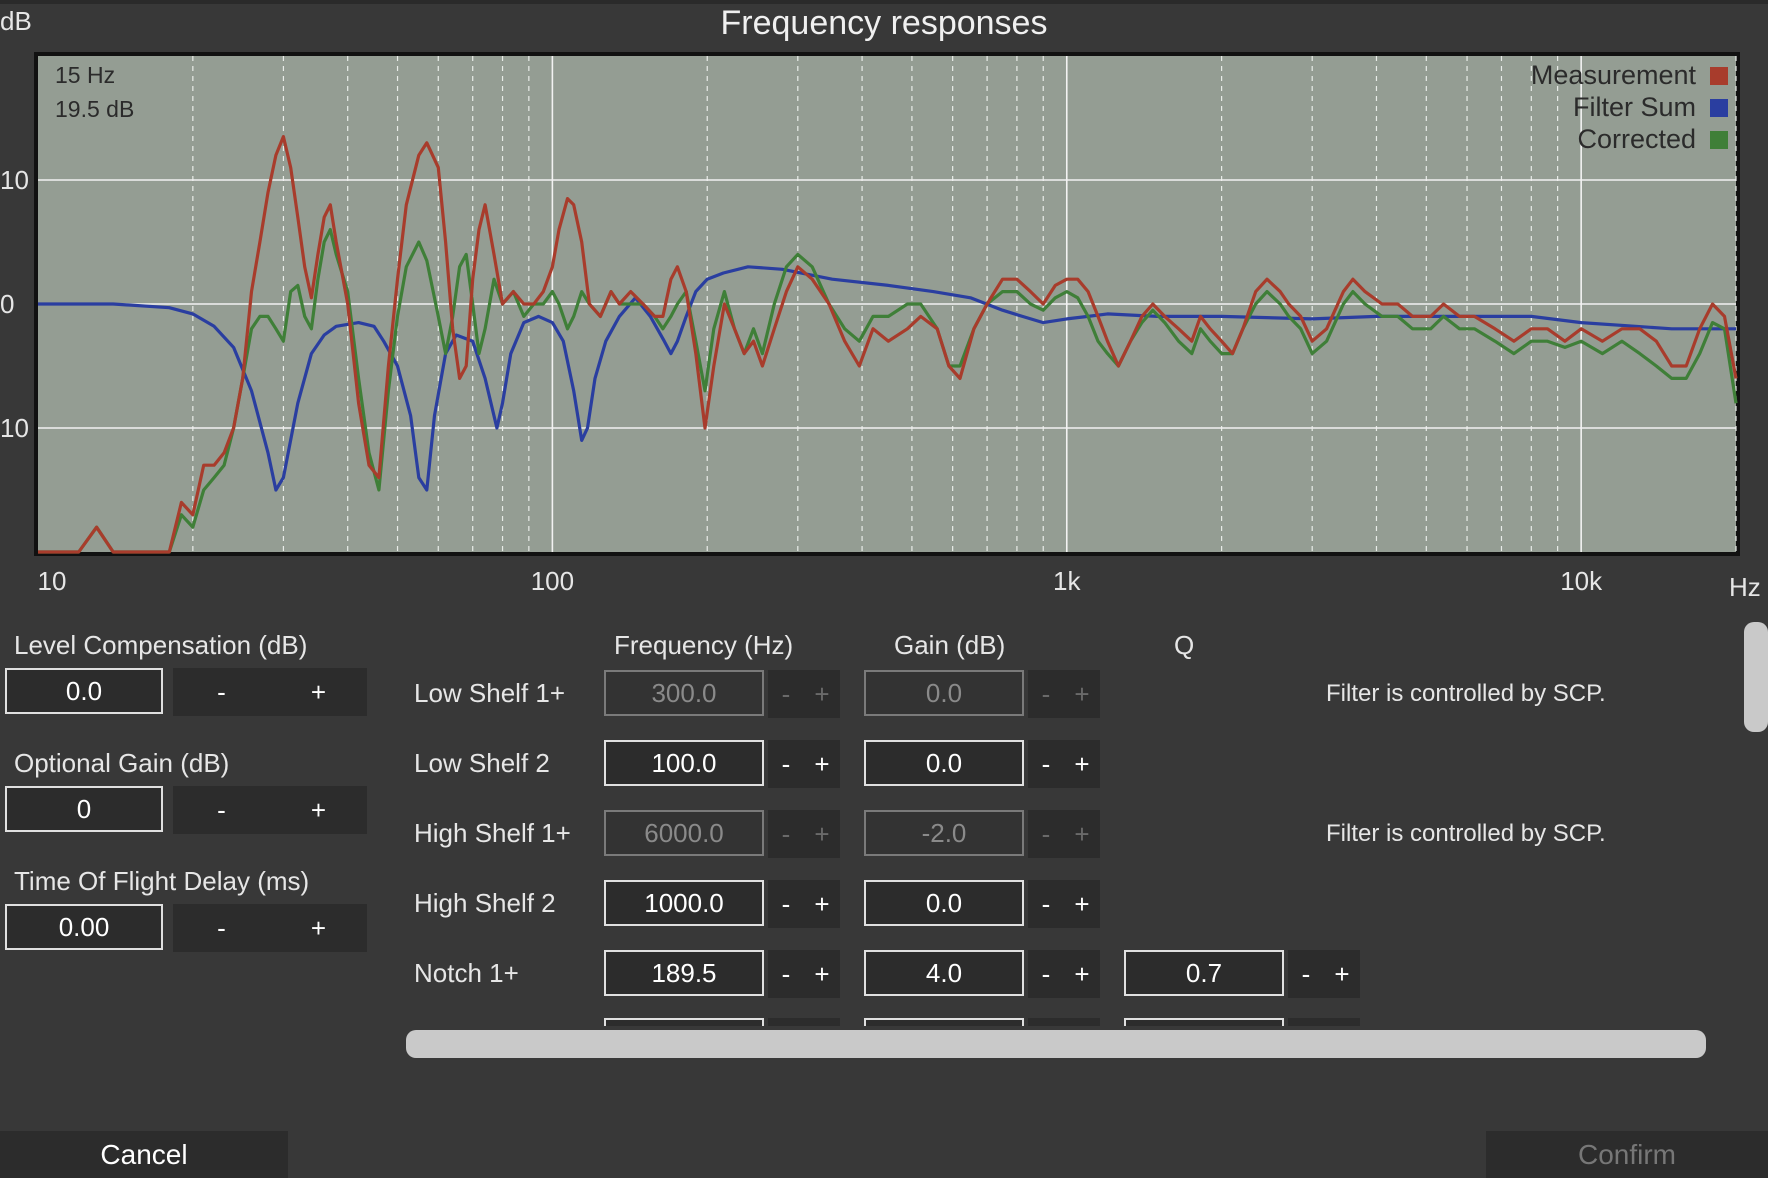 This screenshot has height=1178, width=1768. What do you see at coordinates (1719, 140) in the screenshot?
I see `legend-corrected-swatch` at bounding box center [1719, 140].